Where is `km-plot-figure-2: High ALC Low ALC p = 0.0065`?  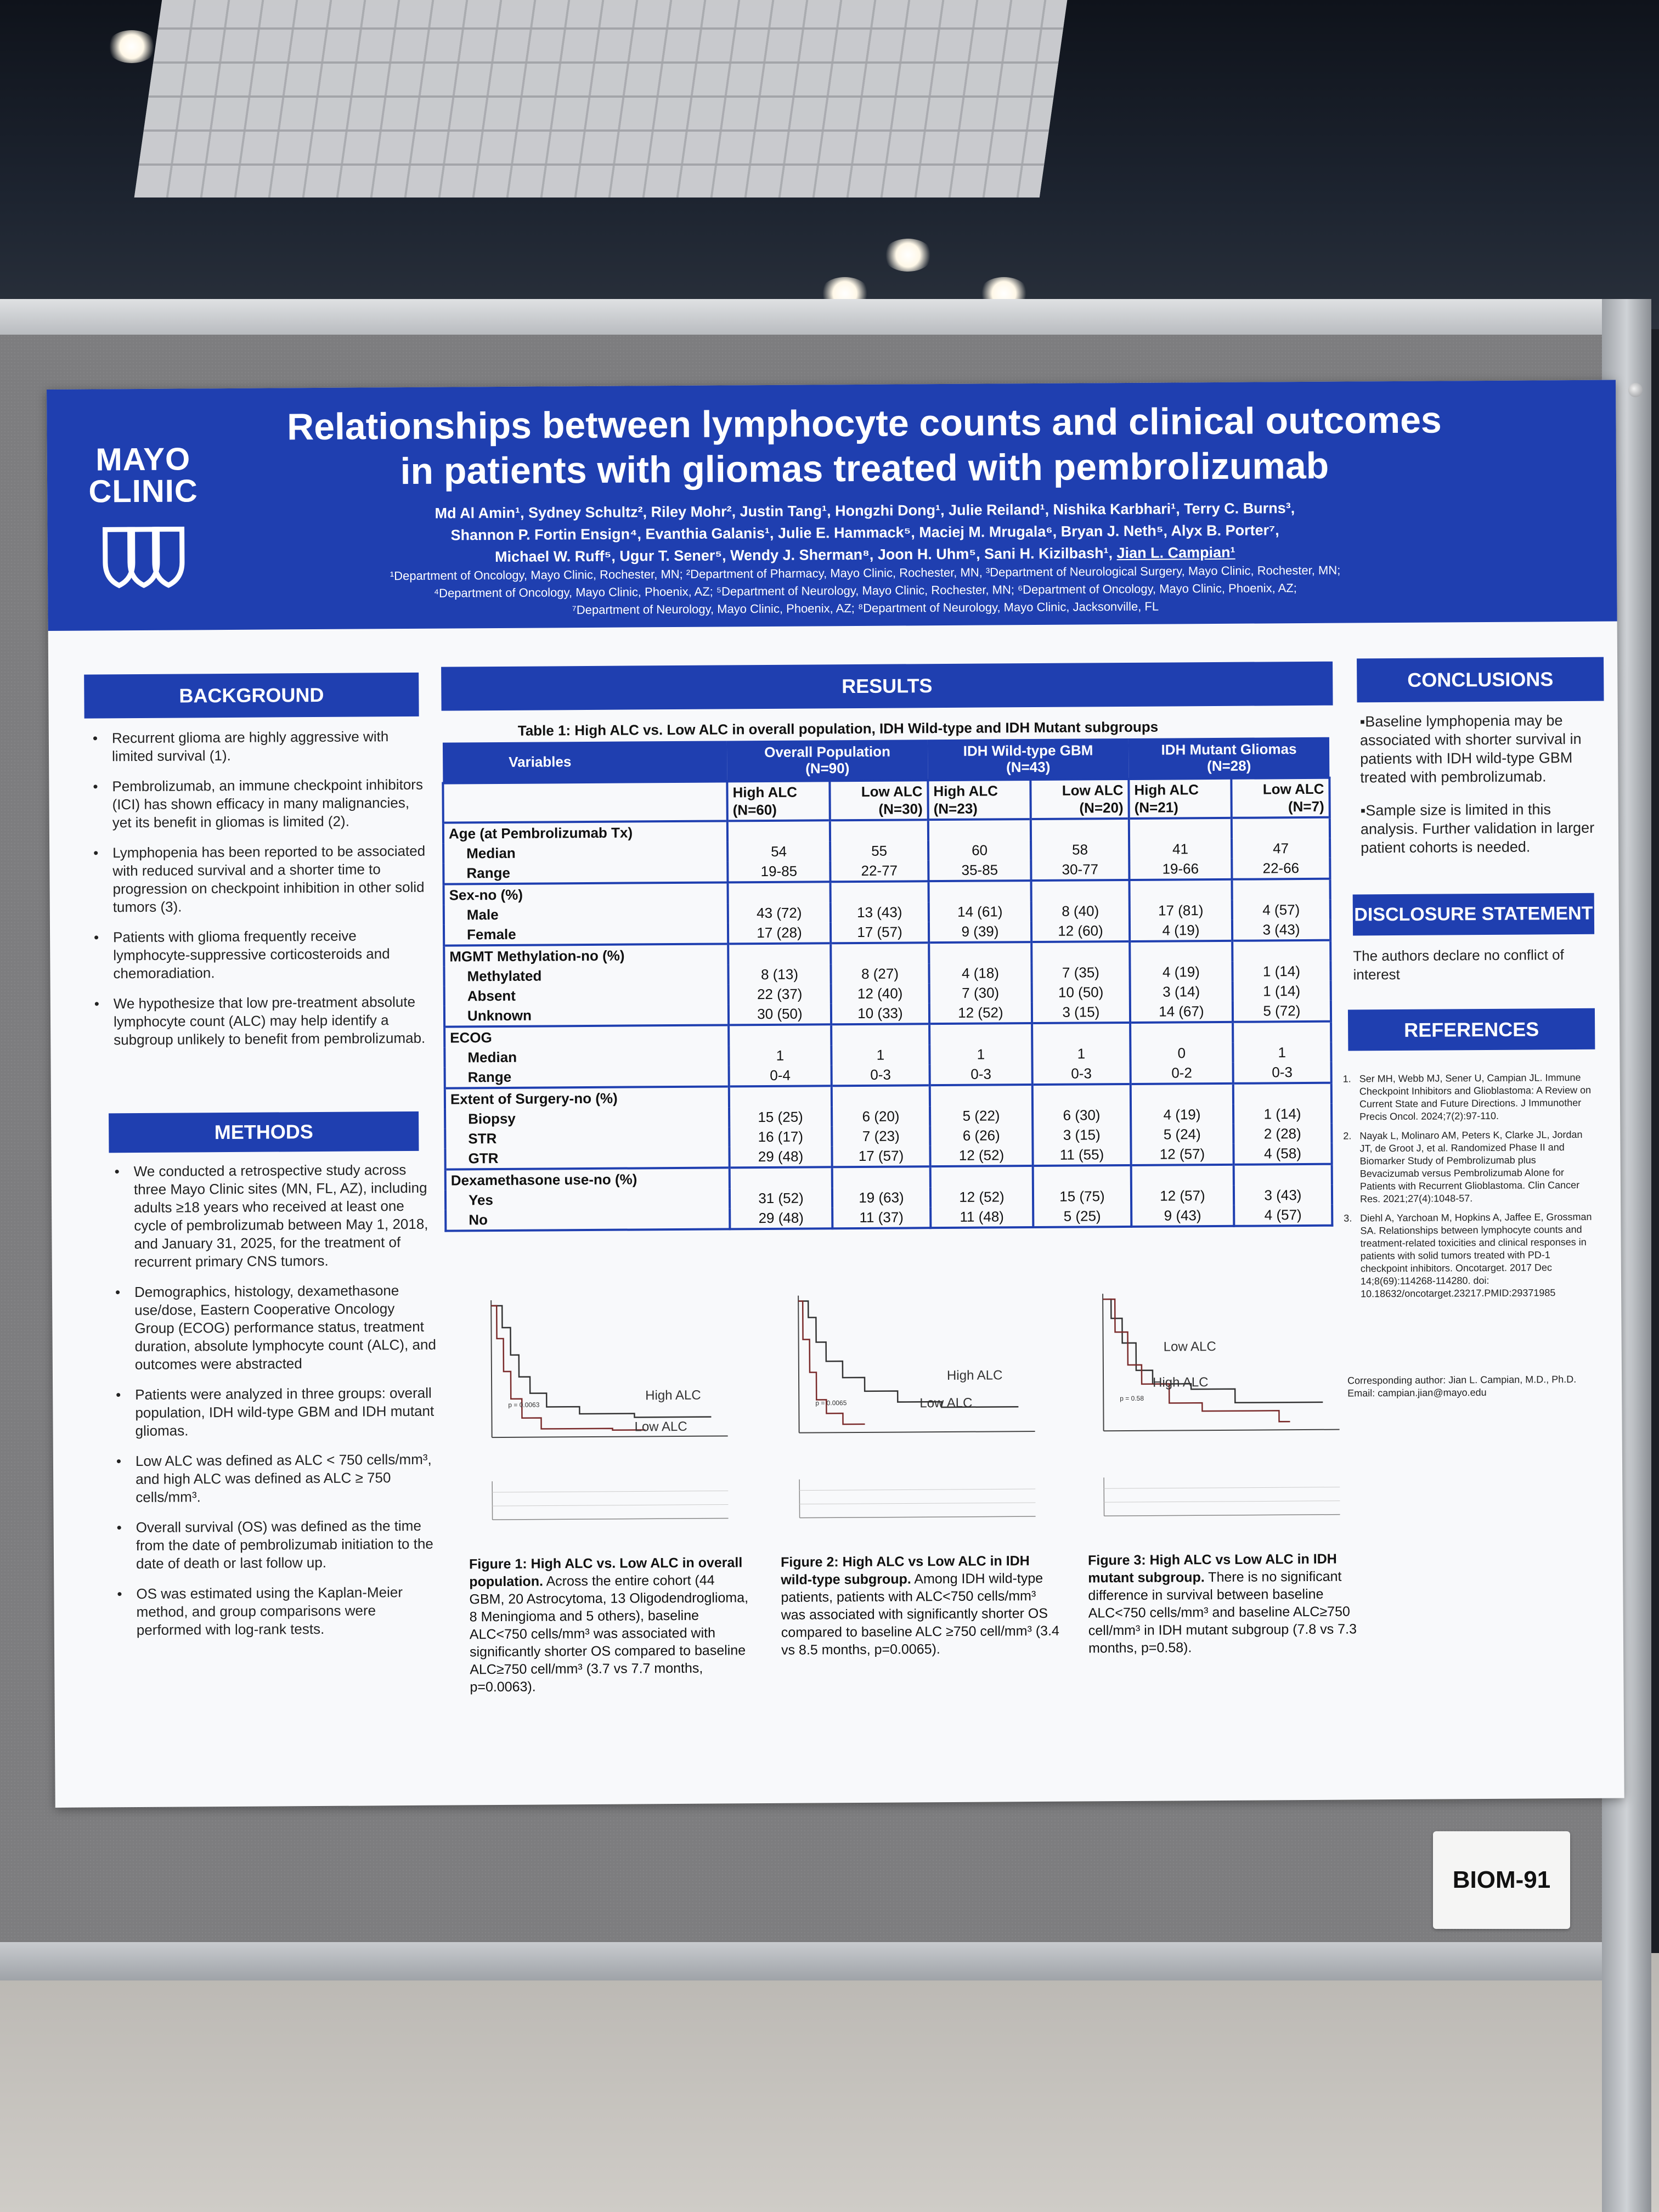 km-plot-figure-2: High ALC Low ALC p = 0.0065 is located at coordinates (916, 1365).